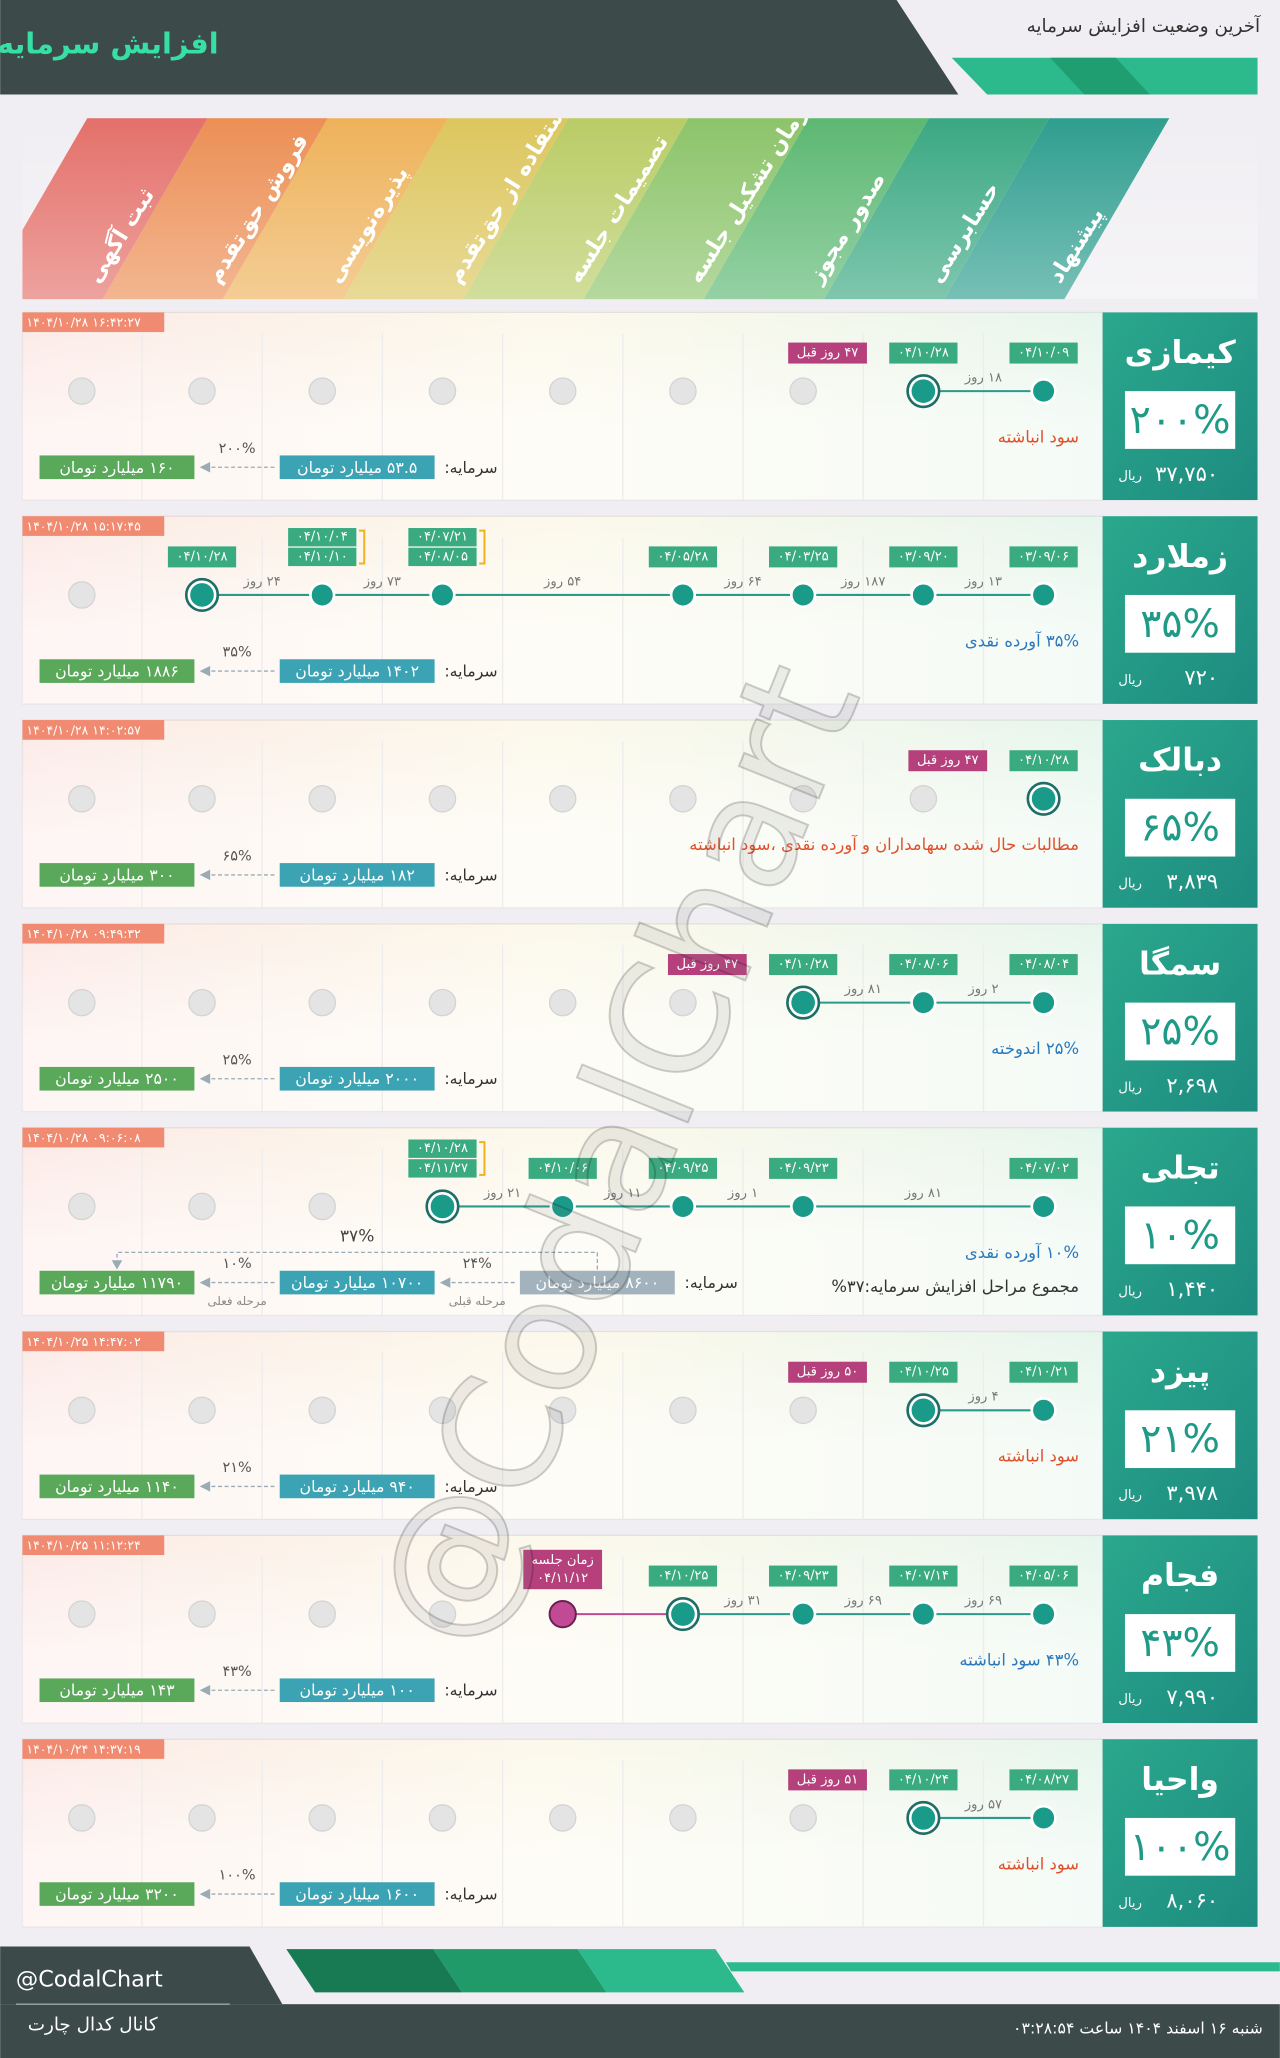 The image size is (1280, 2058). Describe the element at coordinates (863, 1600) in the screenshot. I see `gap-label: ۶۹ روز` at that location.